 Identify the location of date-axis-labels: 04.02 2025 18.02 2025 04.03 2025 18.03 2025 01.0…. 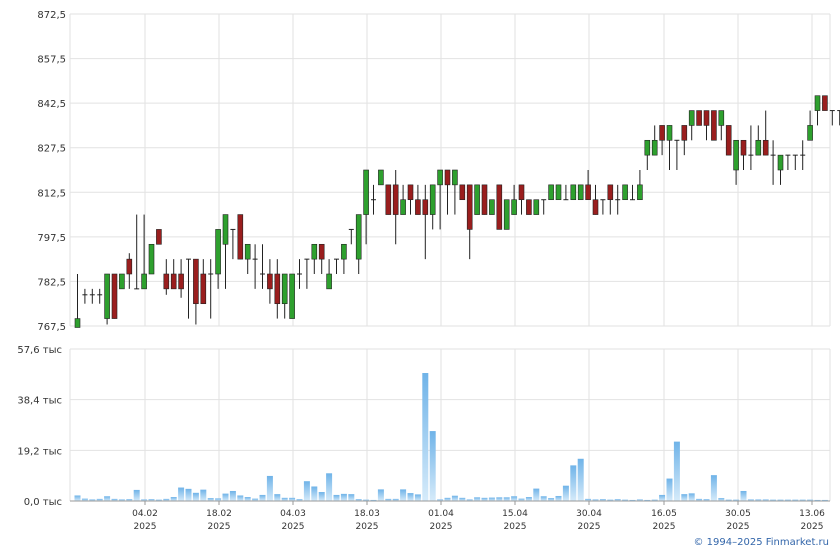
(478, 516).